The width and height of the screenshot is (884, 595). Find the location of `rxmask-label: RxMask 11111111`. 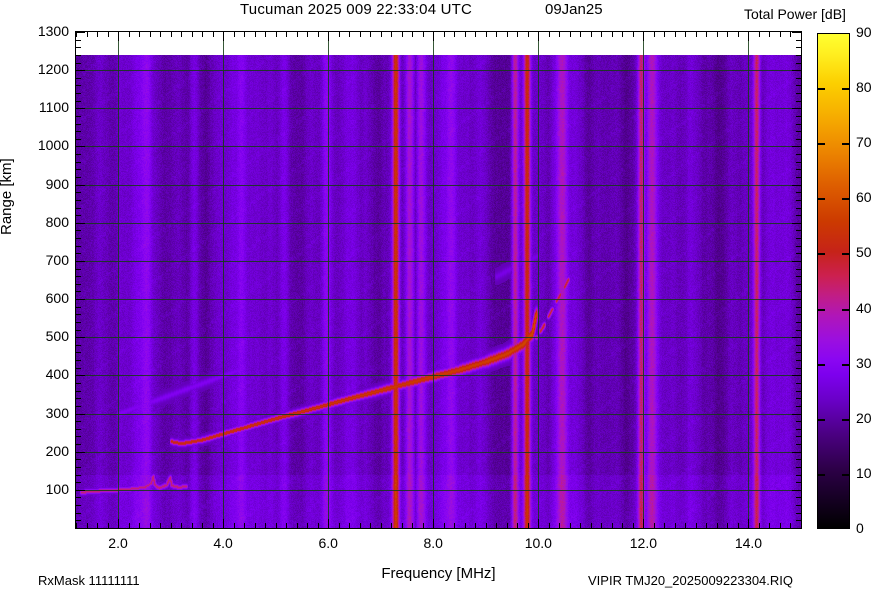

rxmask-label: RxMask 11111111 is located at coordinates (89, 580).